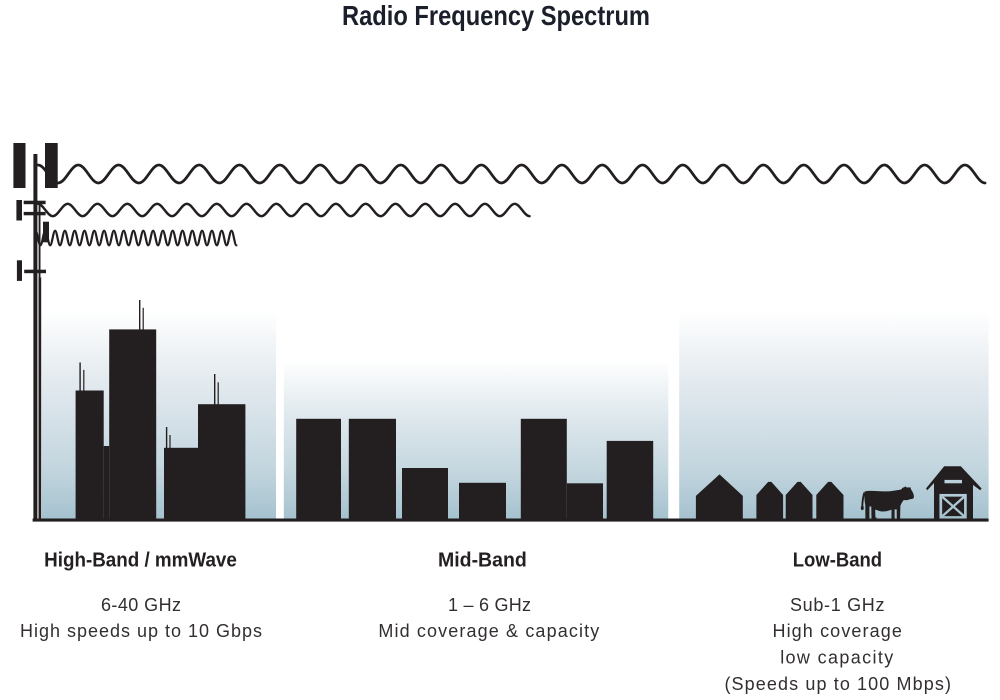 The image size is (1000, 700). What do you see at coordinates (837, 561) in the screenshot?
I see `svg-text: Low-Band` at bounding box center [837, 561].